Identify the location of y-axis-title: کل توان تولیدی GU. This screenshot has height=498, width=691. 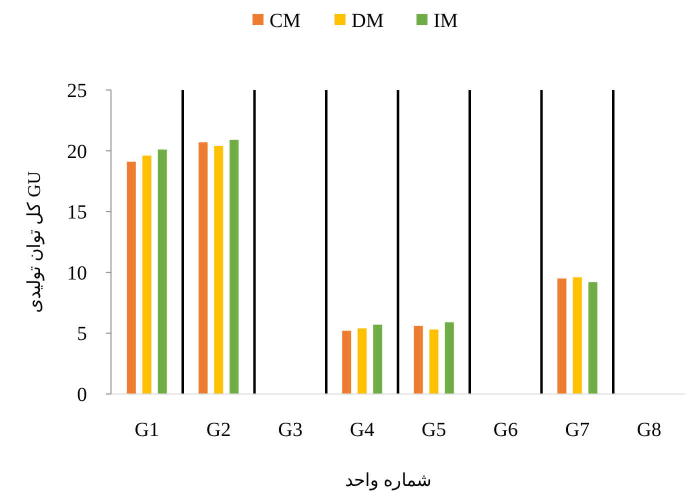
(34, 242).